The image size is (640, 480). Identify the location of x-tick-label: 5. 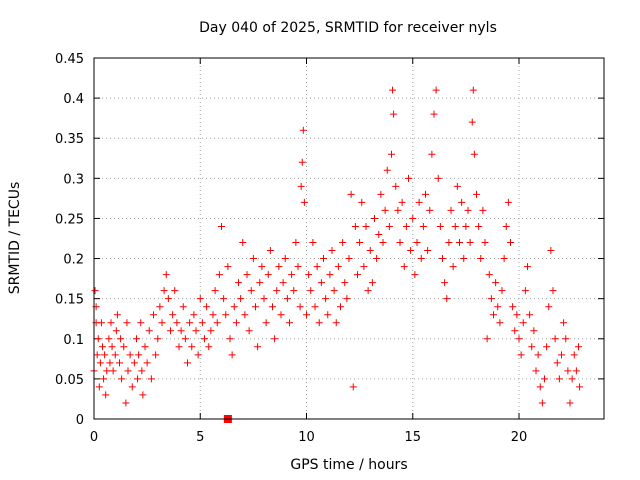
(200, 437).